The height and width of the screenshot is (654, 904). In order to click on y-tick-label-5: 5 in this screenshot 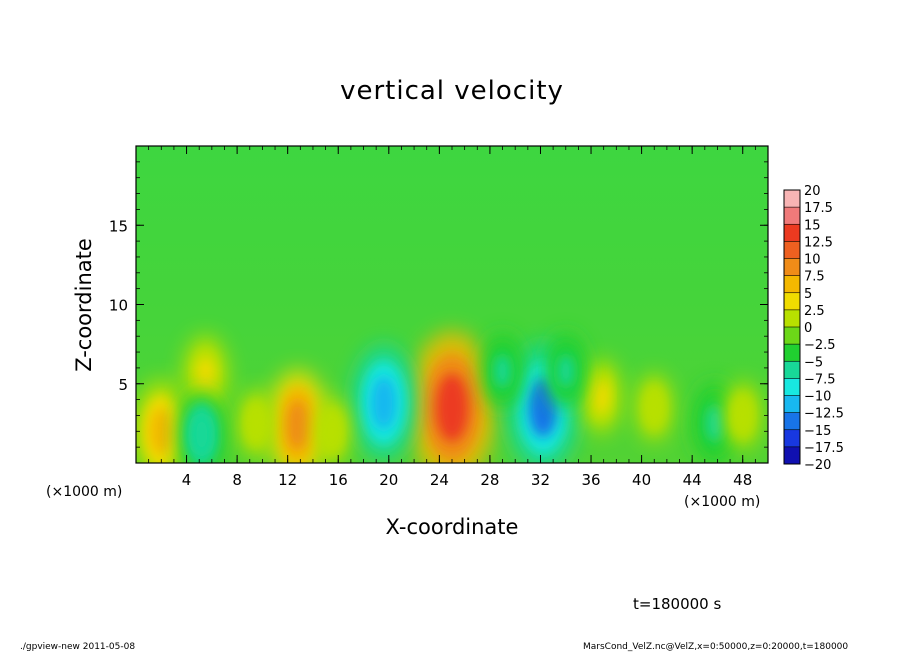, I will do `click(123, 385)`.